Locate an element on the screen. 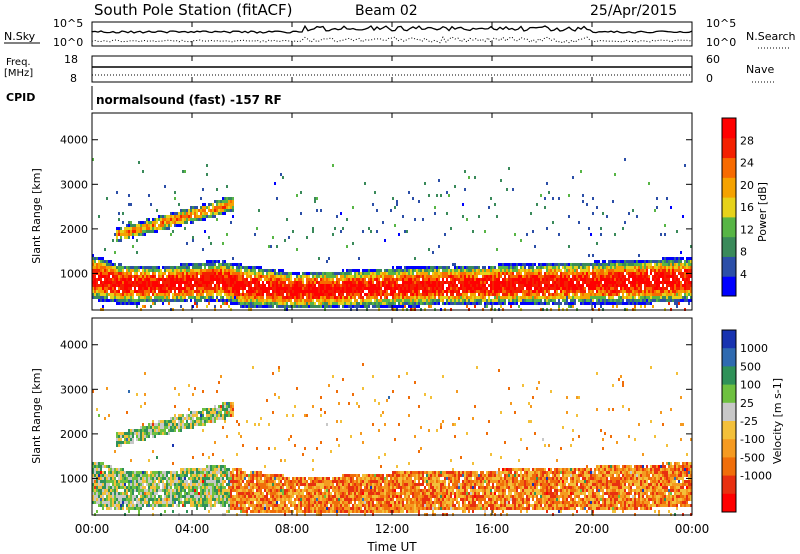 The width and height of the screenshot is (800, 554). power-colorbar-tick: 8 is located at coordinates (743, 252).